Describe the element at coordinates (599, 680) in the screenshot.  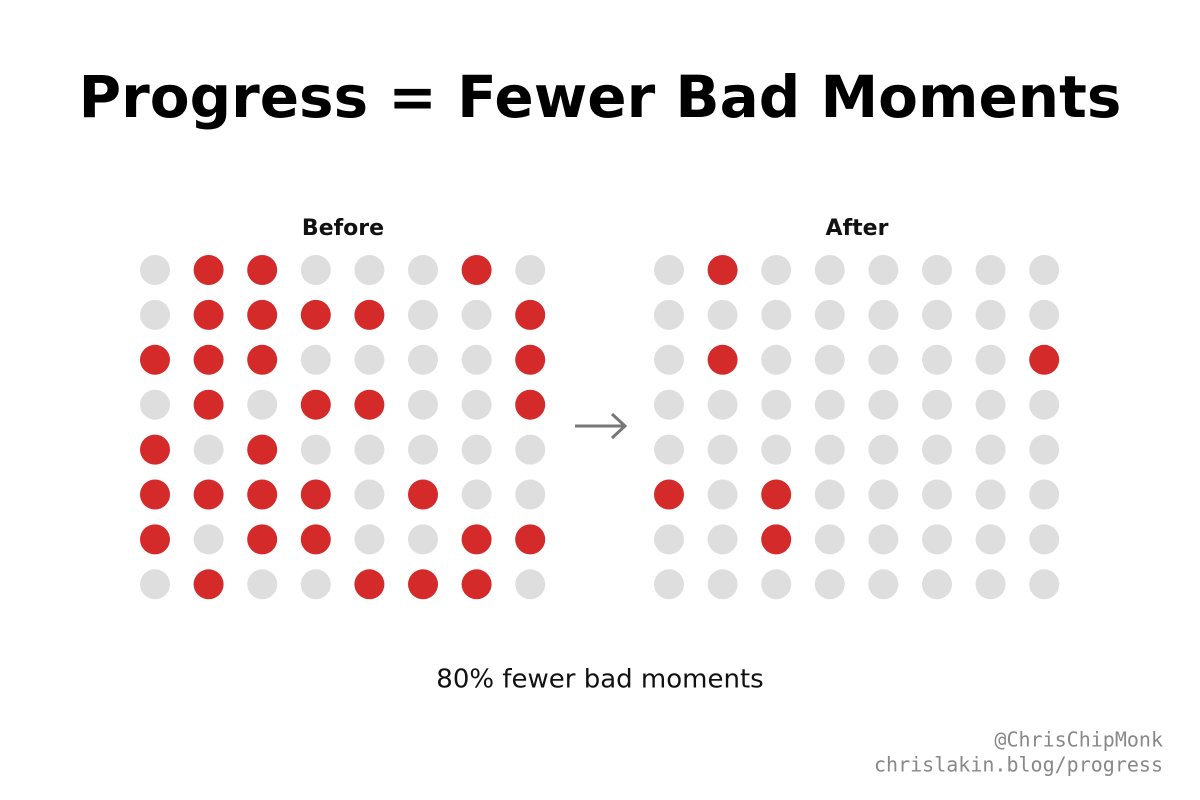
I see `caption: 80% fewer bad moments` at that location.